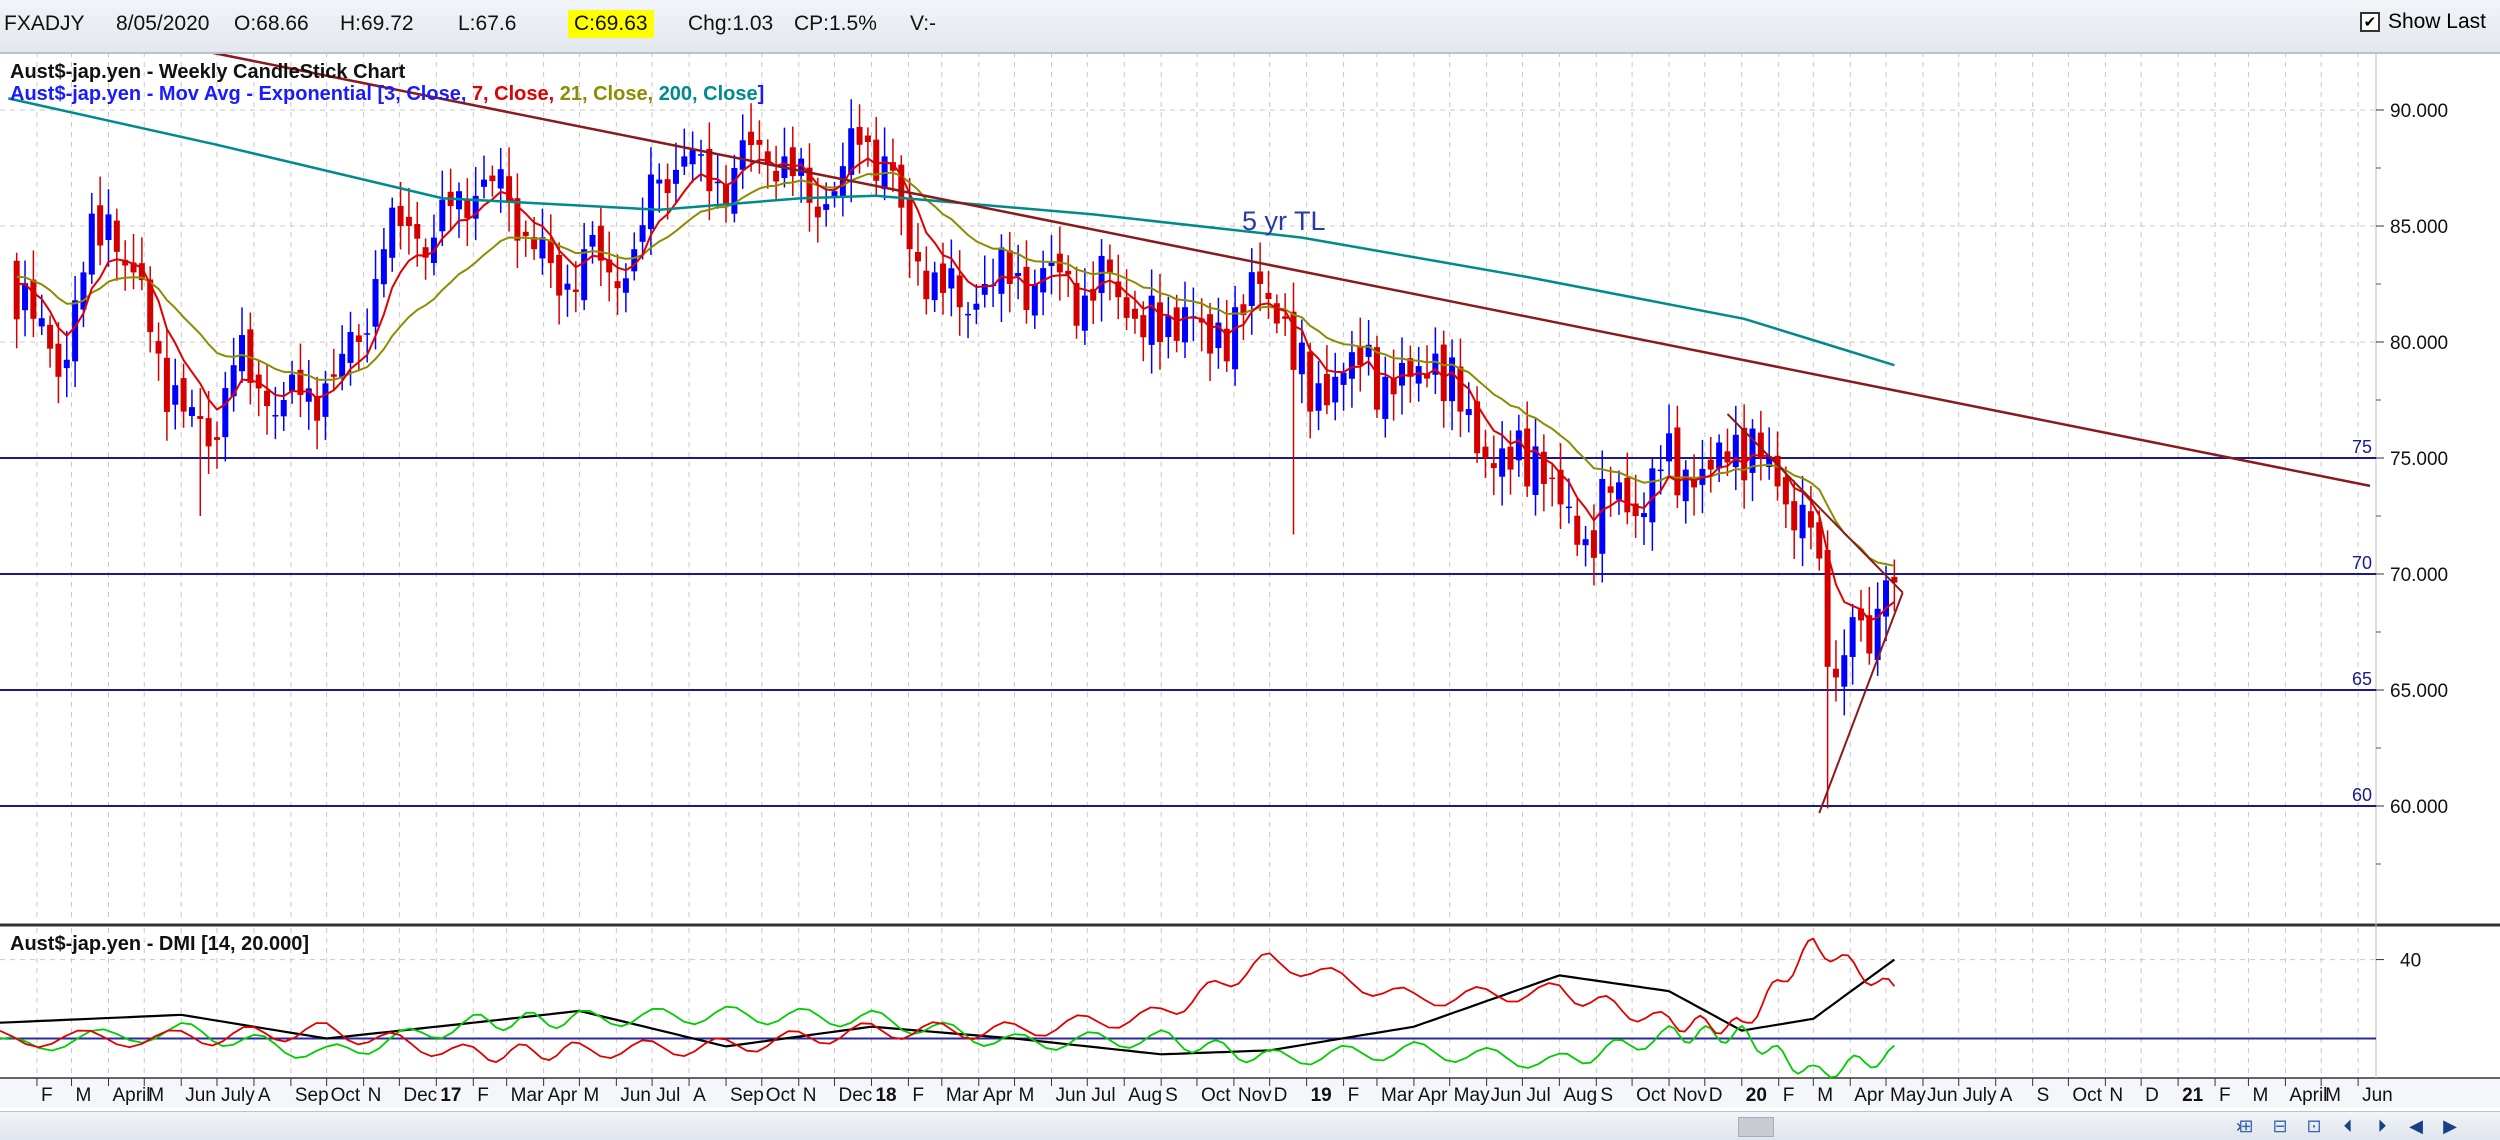 The image size is (2500, 1140). Describe the element at coordinates (856, 1095) in the screenshot. I see `x-tick-label: Dec` at that location.